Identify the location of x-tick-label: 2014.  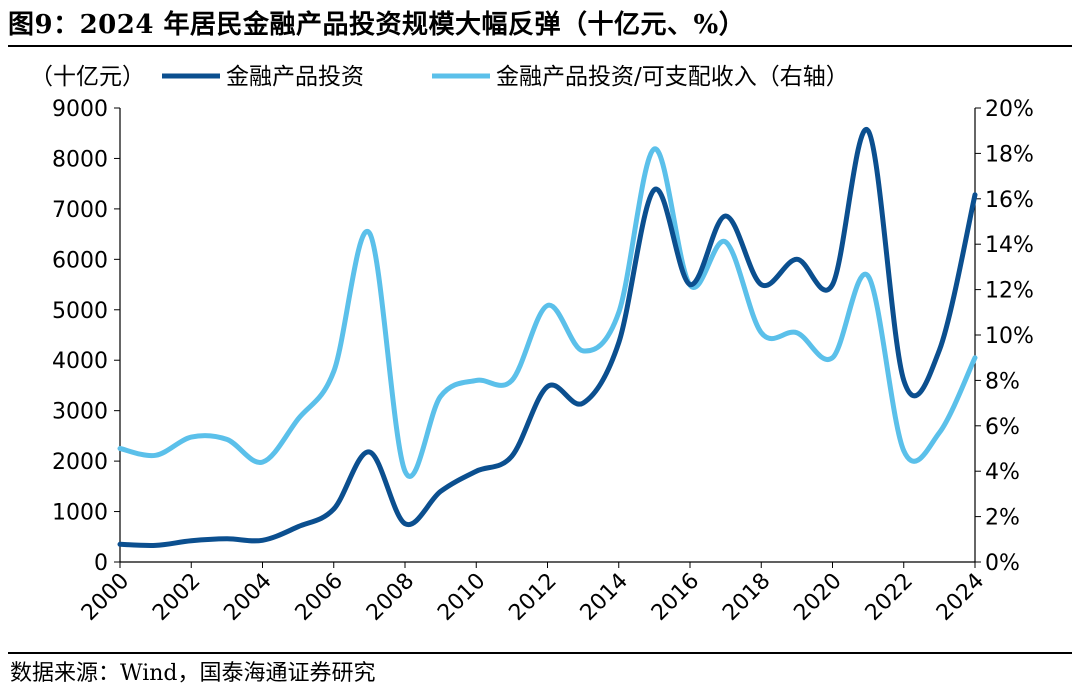
(604, 597).